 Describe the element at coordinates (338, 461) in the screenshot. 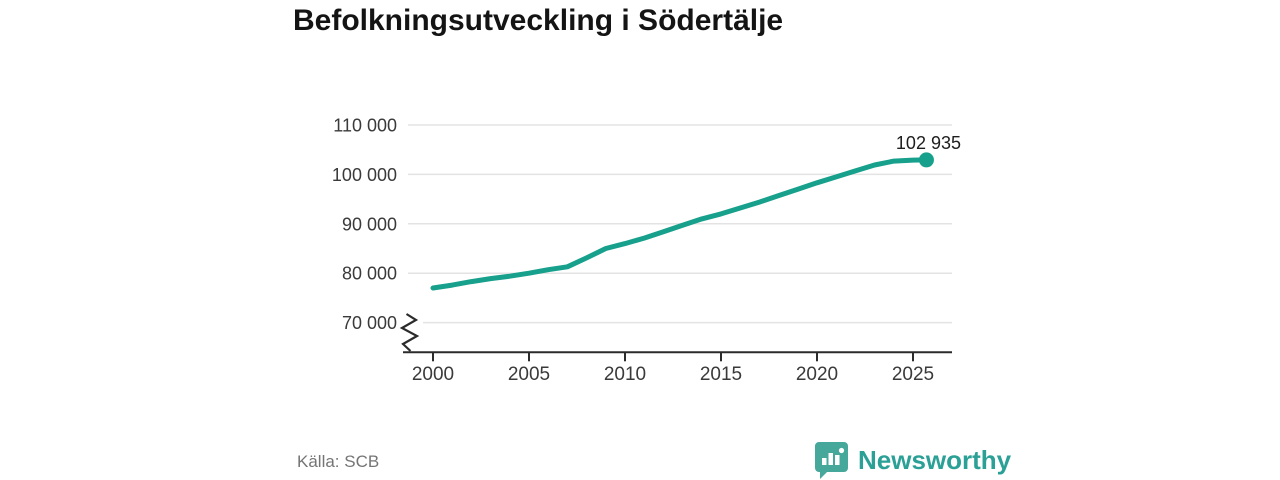

I see `source-note: Källa: SCB` at that location.